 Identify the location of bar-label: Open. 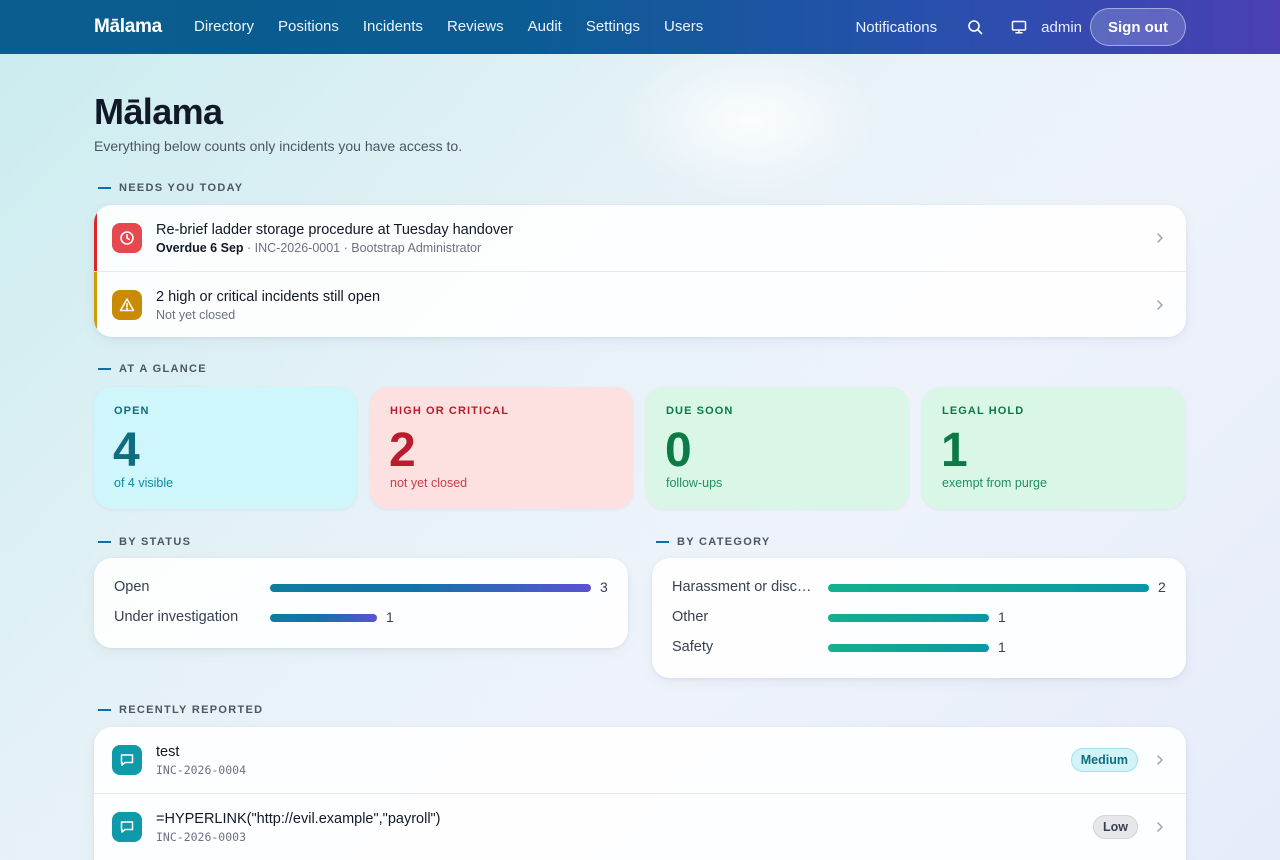
(132, 587).